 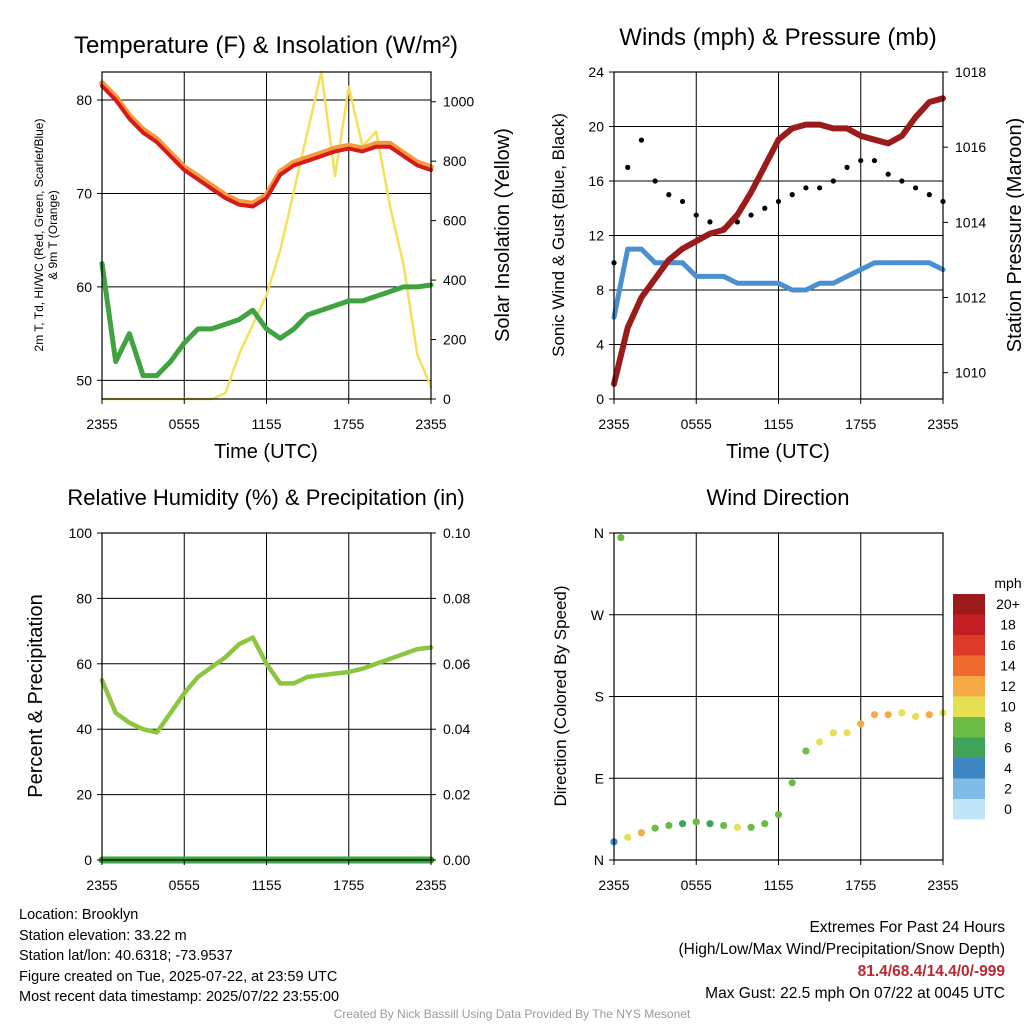 What do you see at coordinates (1007, 583) in the screenshot?
I see `speed-legend-title: mph` at bounding box center [1007, 583].